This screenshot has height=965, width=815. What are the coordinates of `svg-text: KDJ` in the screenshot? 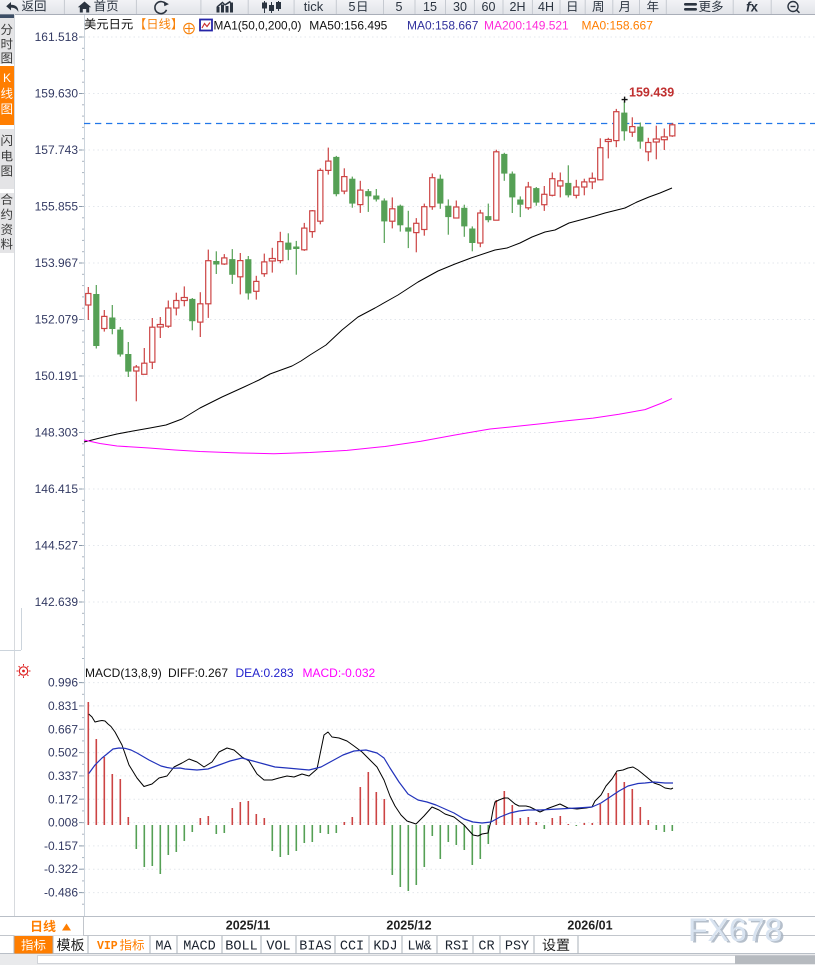 It's located at (385, 947).